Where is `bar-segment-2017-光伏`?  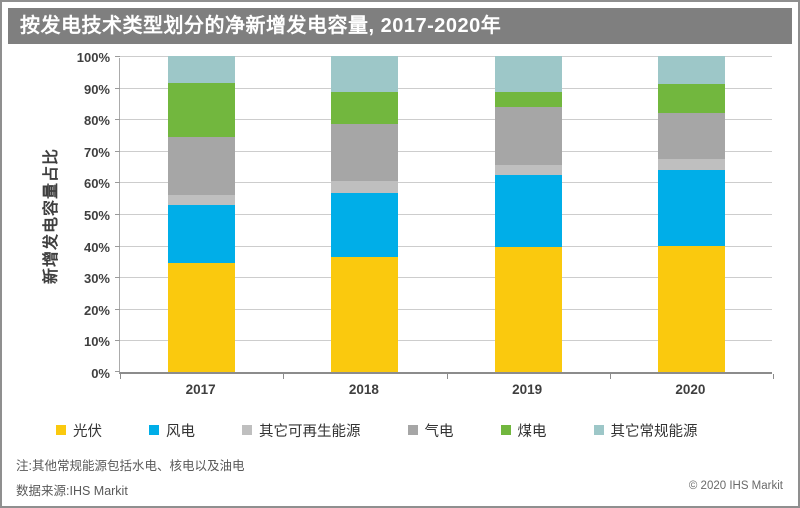 bar-segment-2017-光伏 is located at coordinates (202, 317).